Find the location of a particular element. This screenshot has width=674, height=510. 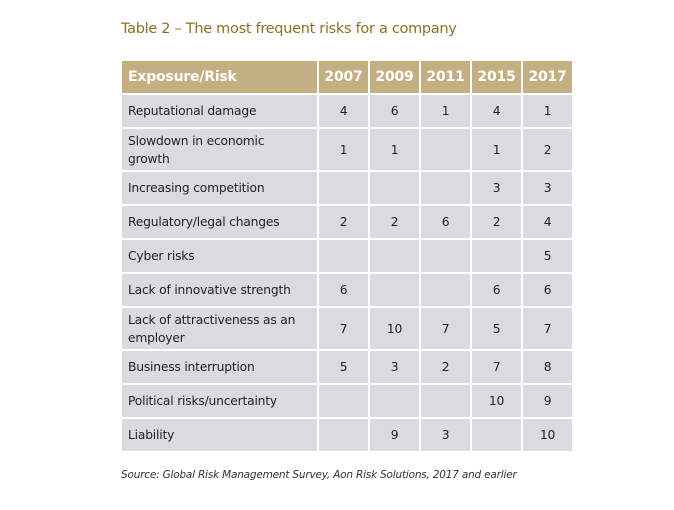

table-row: Slowdown in economic growth 1 1 1 2 is located at coordinates (347, 149).